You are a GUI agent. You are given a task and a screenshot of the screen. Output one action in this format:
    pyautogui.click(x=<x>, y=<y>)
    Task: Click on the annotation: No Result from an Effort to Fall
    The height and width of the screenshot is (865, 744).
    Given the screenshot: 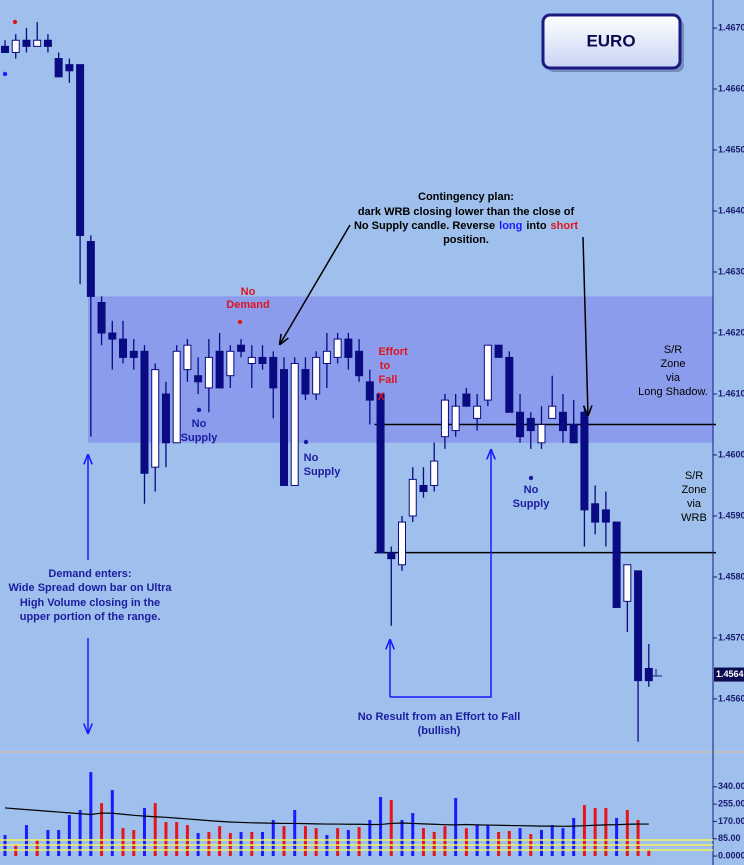 What is the action you would take?
    pyautogui.click(x=439, y=717)
    